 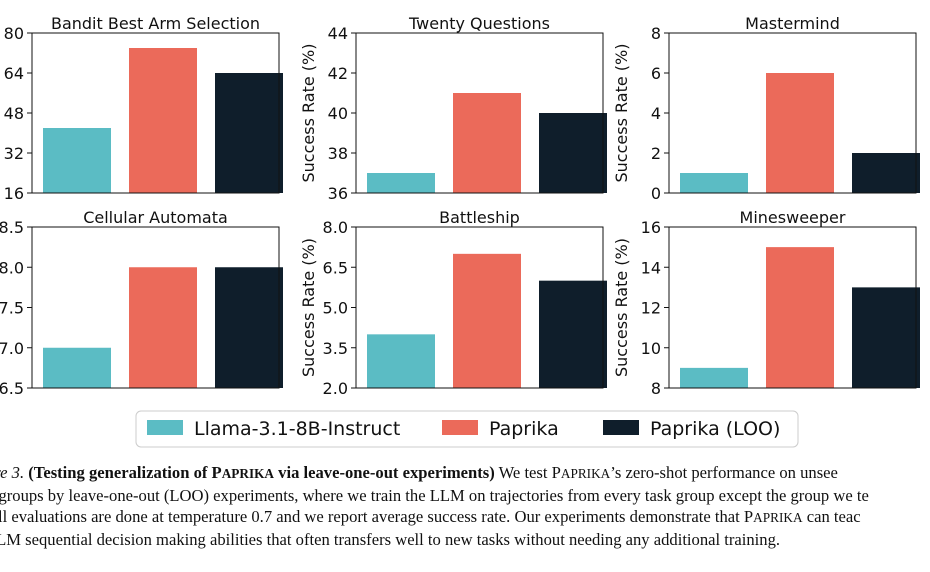 What do you see at coordinates (12, 227) in the screenshot?
I see `y-tick-label: 8.5` at bounding box center [12, 227].